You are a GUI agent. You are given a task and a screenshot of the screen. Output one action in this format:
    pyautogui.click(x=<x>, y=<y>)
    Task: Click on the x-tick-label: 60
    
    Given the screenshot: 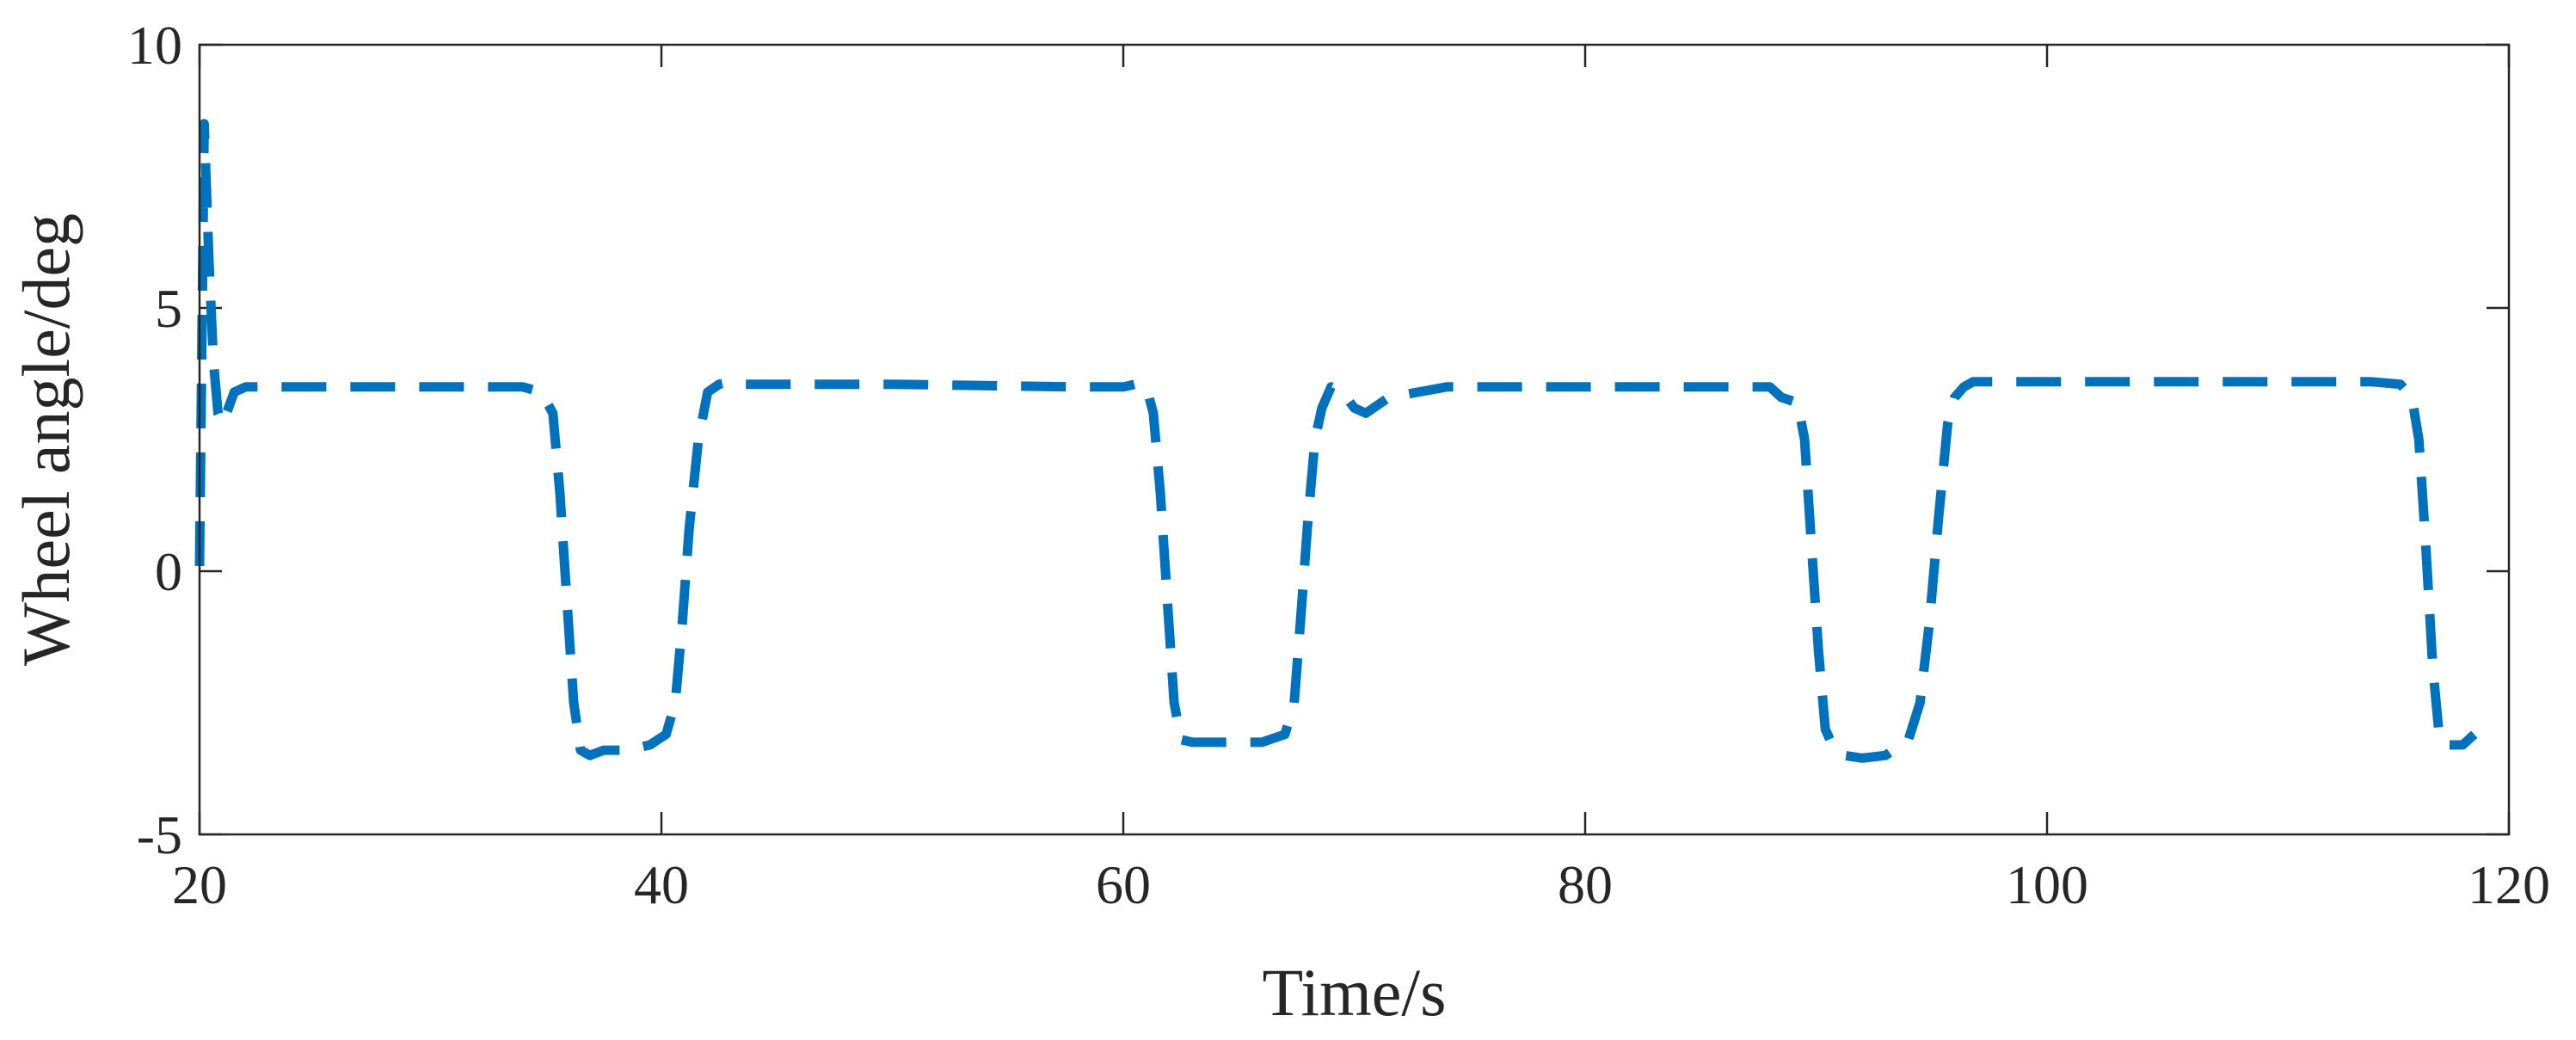 What is the action you would take?
    pyautogui.click(x=1123, y=884)
    